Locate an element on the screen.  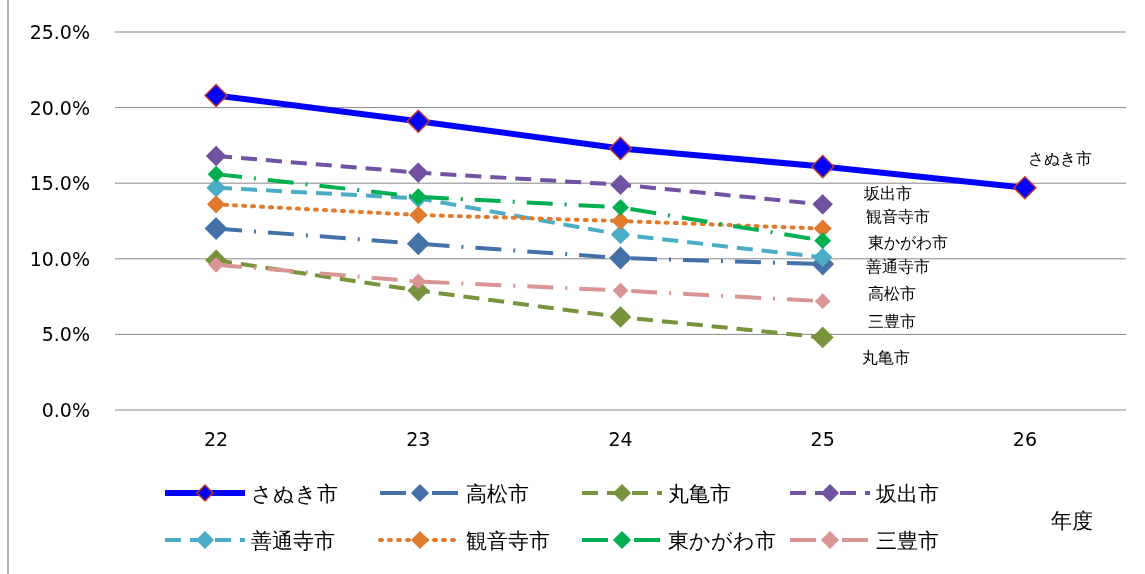
legend-label: 東かがわ市 is located at coordinates (722, 541).